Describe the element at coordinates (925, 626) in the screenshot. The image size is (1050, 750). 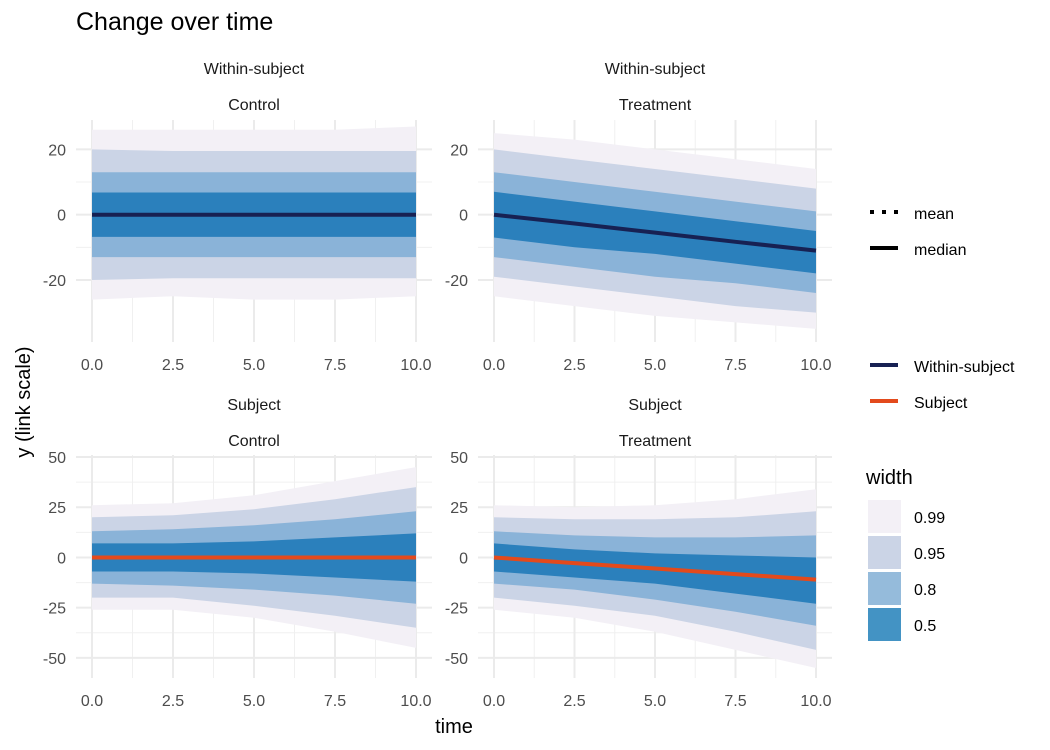
I see `legend-label-width: 0.5` at that location.